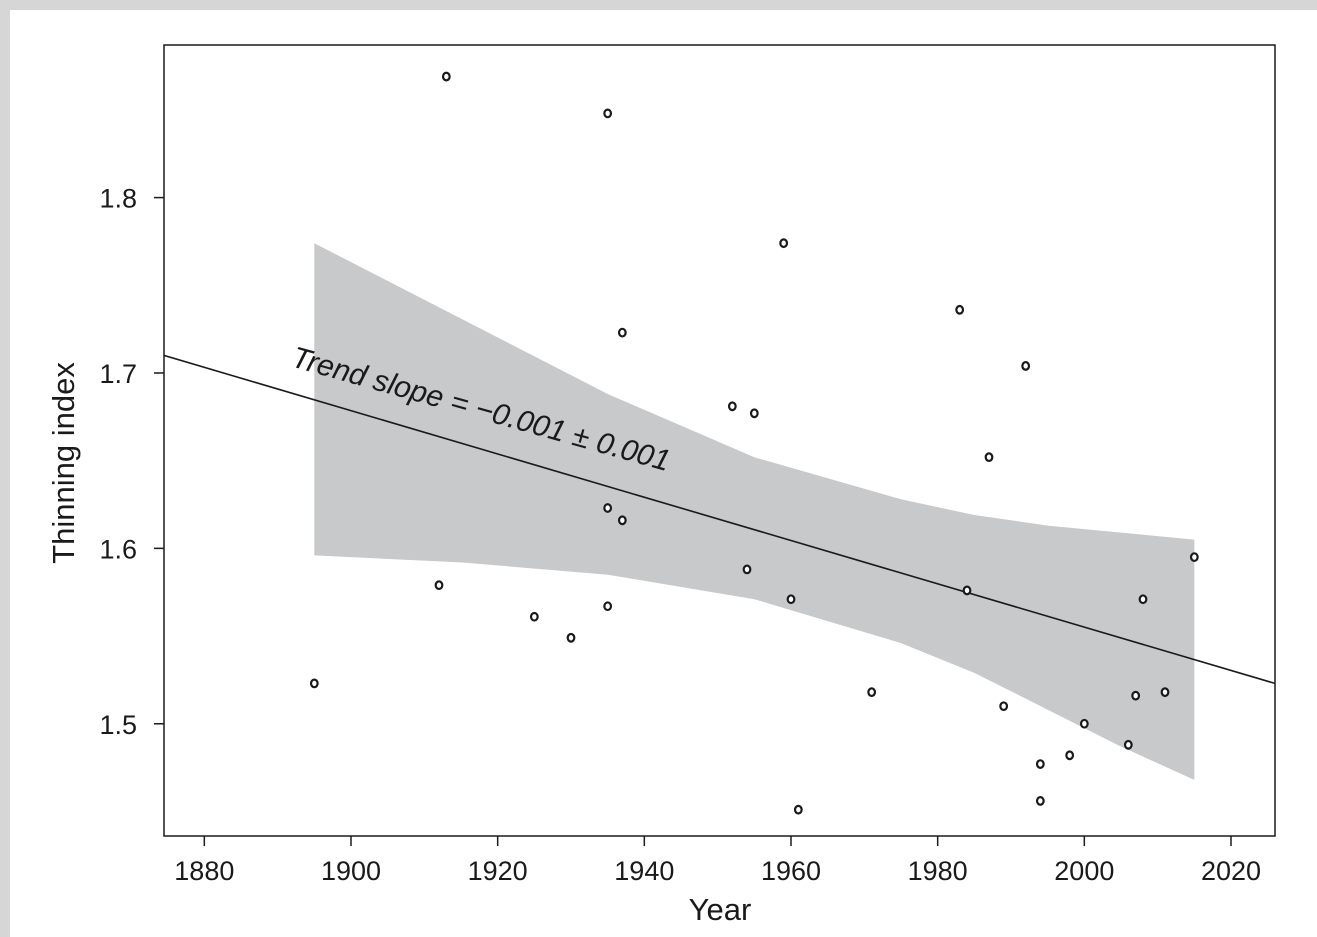 The width and height of the screenshot is (1317, 937). What do you see at coordinates (118, 549) in the screenshot?
I see `y-tick-label: 1.6` at bounding box center [118, 549].